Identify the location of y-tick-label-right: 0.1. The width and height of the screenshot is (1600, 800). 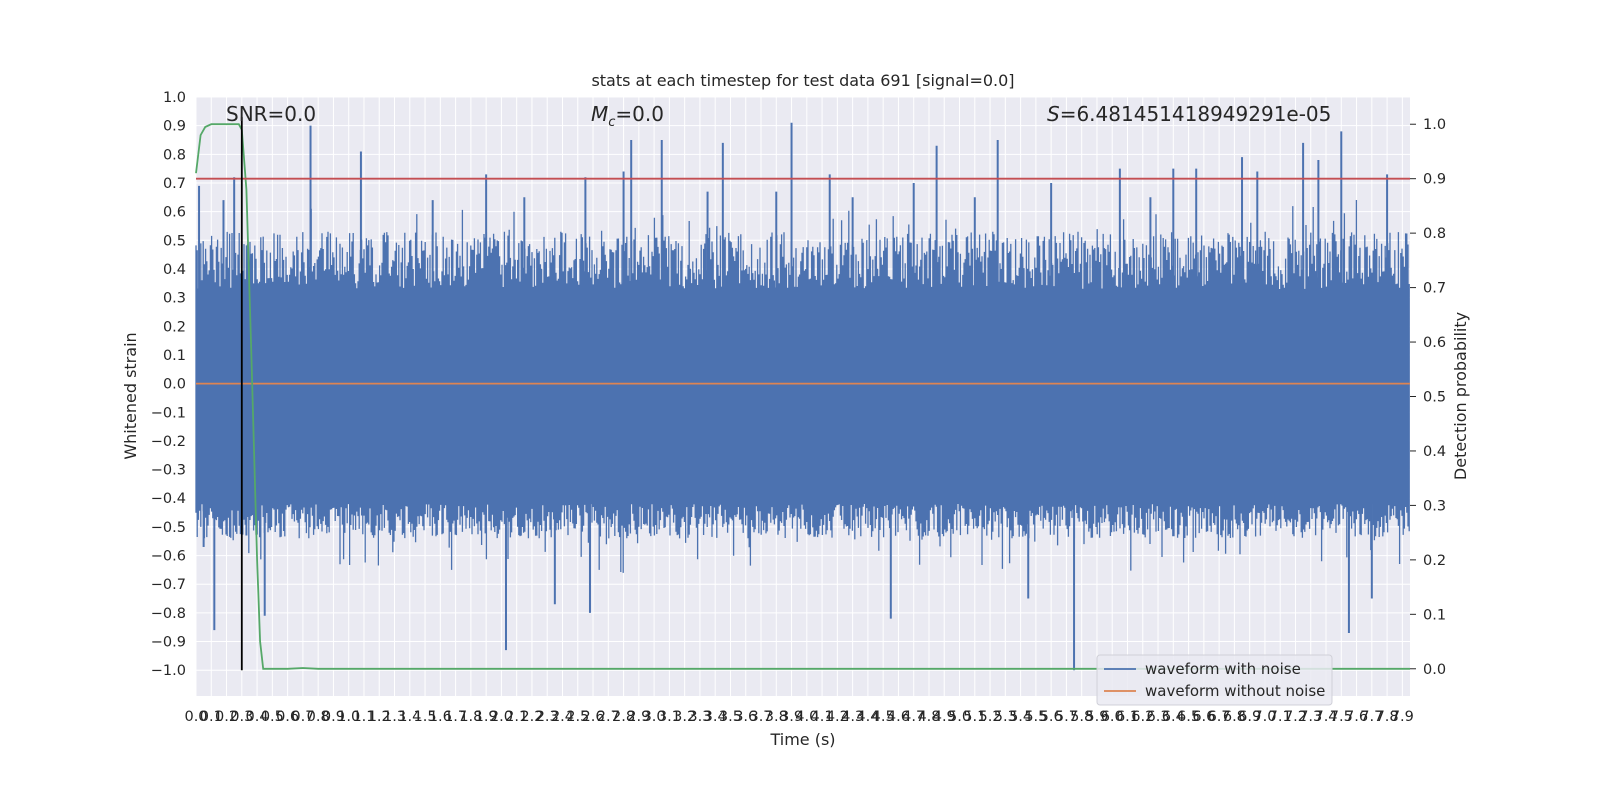
(1434, 615).